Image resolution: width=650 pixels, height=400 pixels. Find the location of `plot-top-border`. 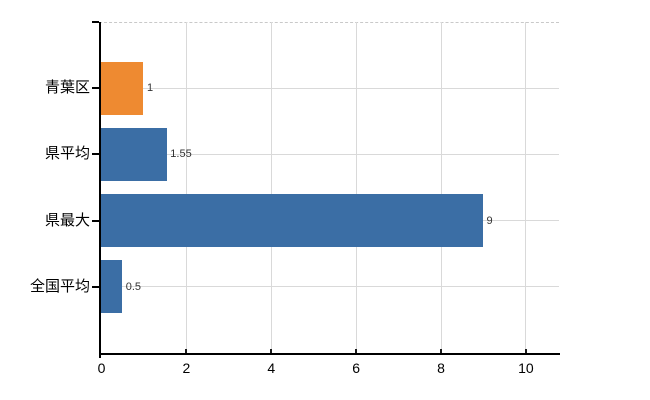

plot-top-border is located at coordinates (329, 22).